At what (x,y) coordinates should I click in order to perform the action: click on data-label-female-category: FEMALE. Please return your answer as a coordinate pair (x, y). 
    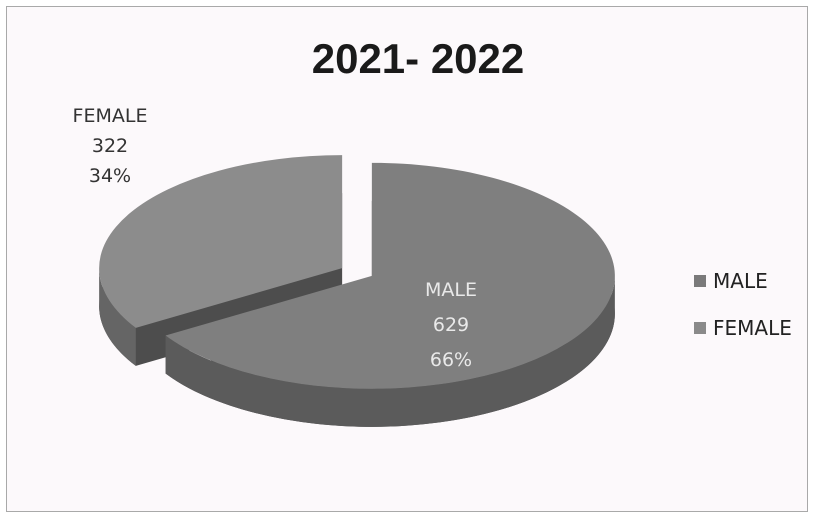
    Looking at the image, I should click on (110, 116).